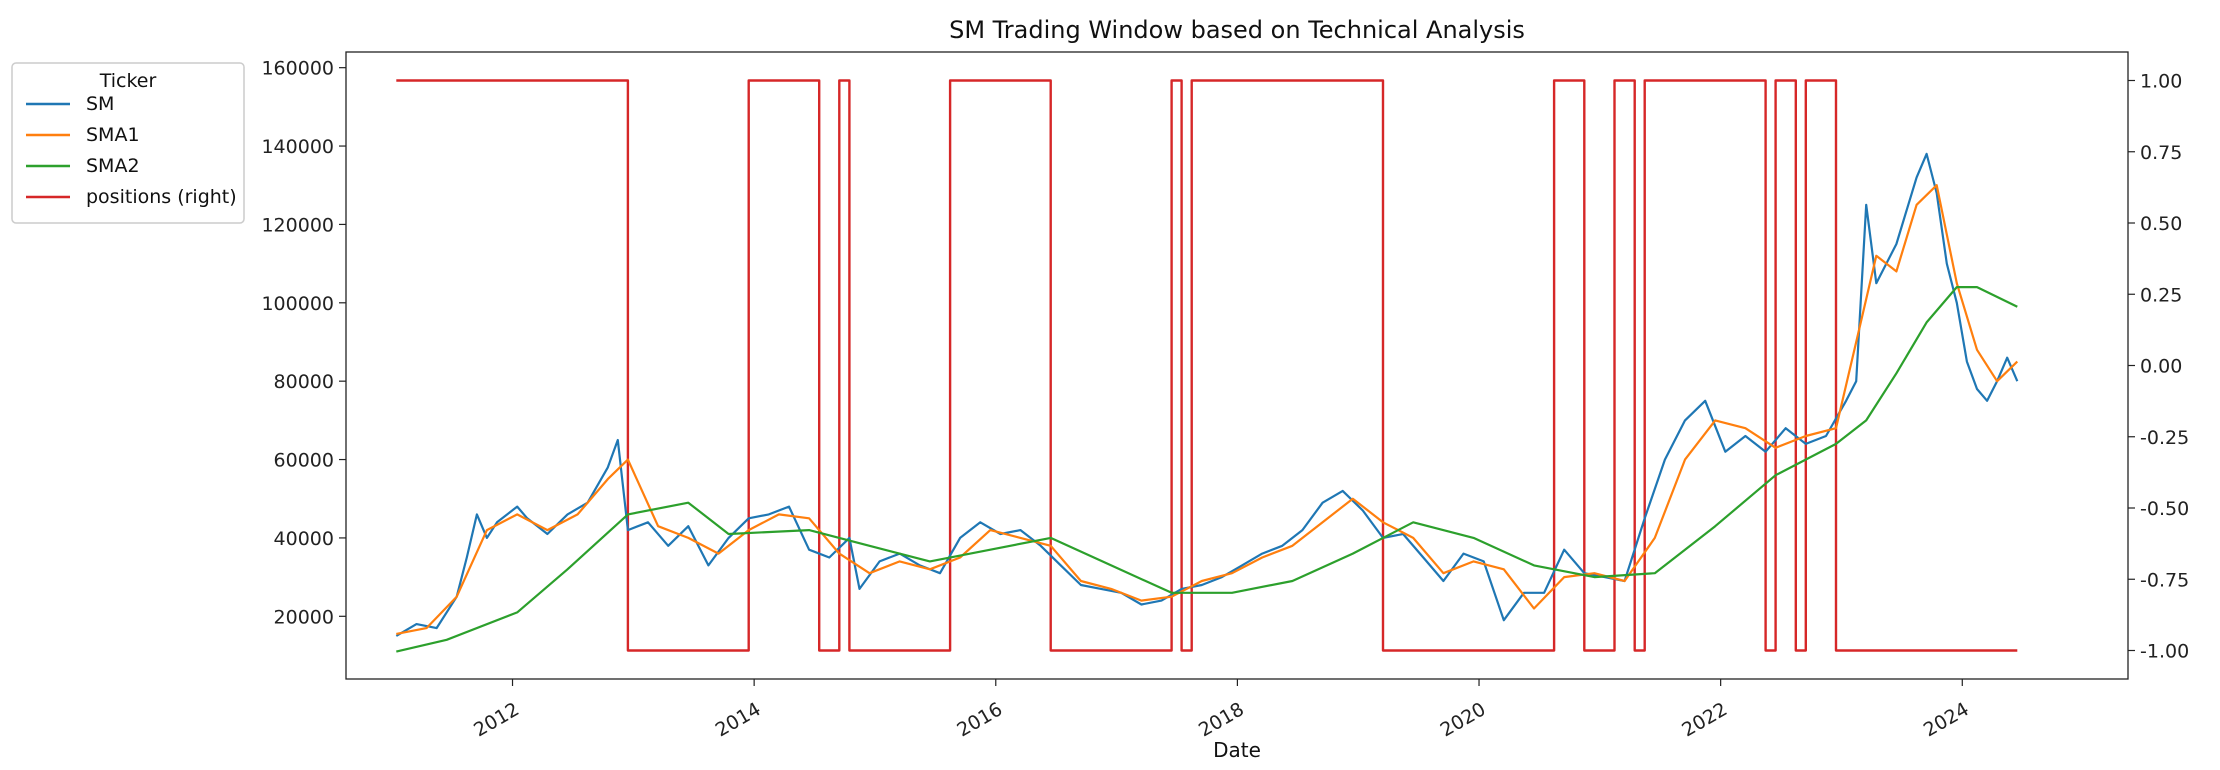 The image size is (2220, 770). I want to click on y-tick-label: 80000, so click(304, 382).